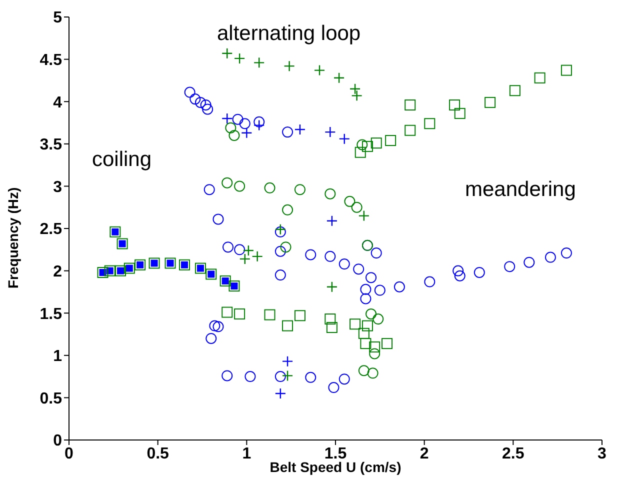 This screenshot has height=485, width=619. Describe the element at coordinates (57, 271) in the screenshot. I see `y-tick-label: 2` at that location.